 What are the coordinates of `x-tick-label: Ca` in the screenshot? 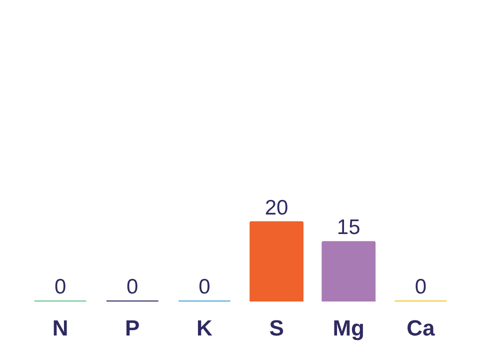 It's located at (421, 328).